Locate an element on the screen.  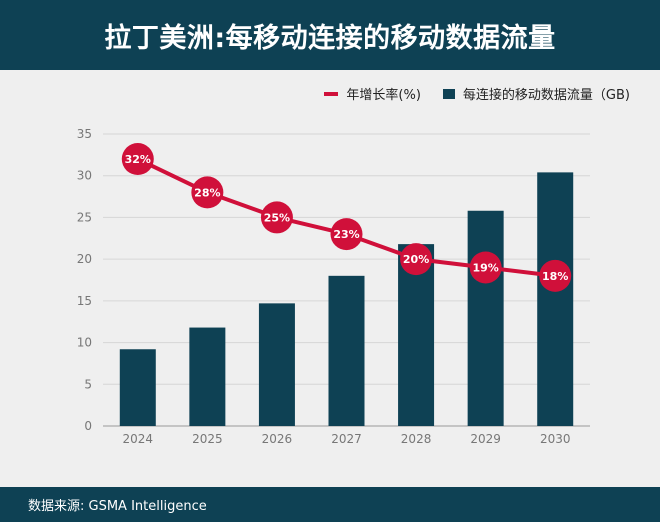
growth-label: 19% is located at coordinates (485, 267).